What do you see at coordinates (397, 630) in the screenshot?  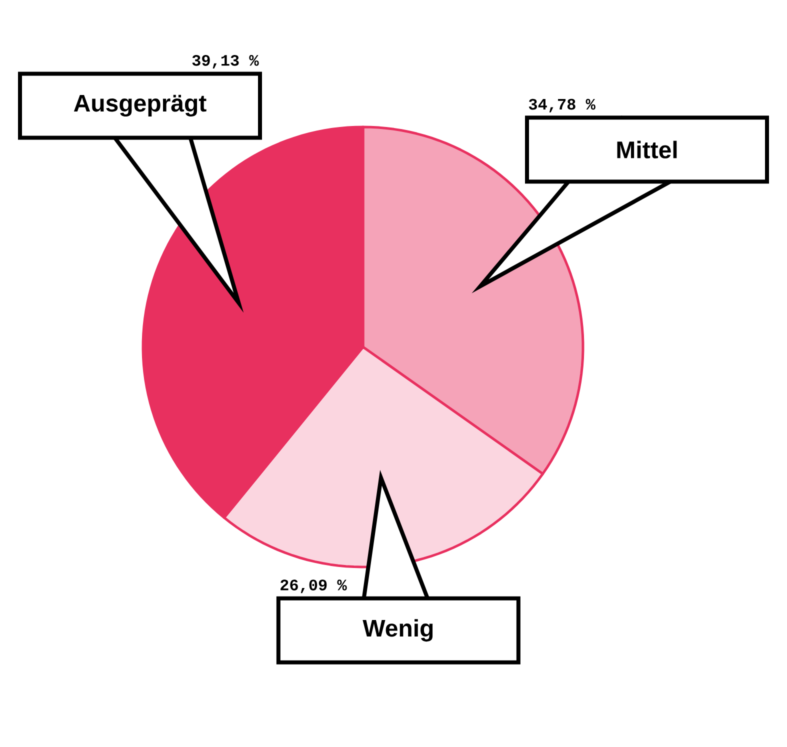 I see `slice-label: Wenig` at bounding box center [397, 630].